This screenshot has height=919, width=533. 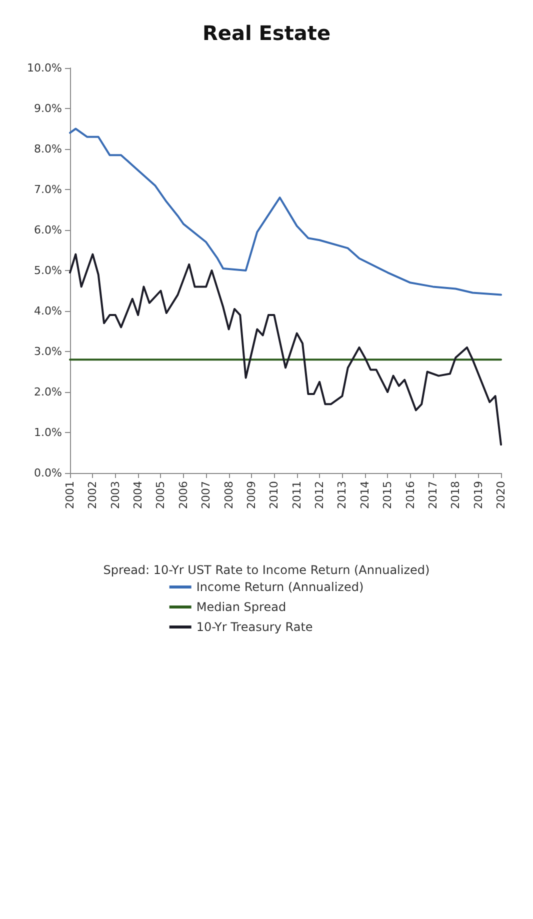 I want to click on x-tick-label: 2016, so click(x=410, y=495).